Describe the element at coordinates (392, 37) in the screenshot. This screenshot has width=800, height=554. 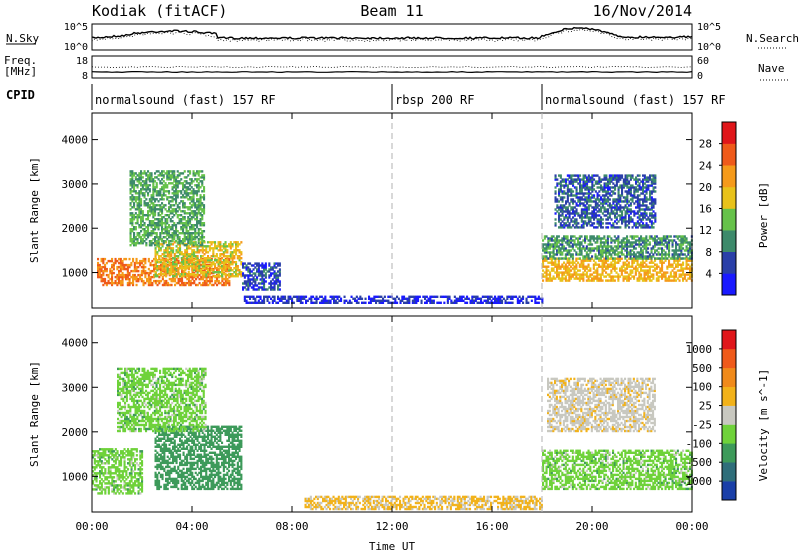
I see `nsky-strip` at that location.